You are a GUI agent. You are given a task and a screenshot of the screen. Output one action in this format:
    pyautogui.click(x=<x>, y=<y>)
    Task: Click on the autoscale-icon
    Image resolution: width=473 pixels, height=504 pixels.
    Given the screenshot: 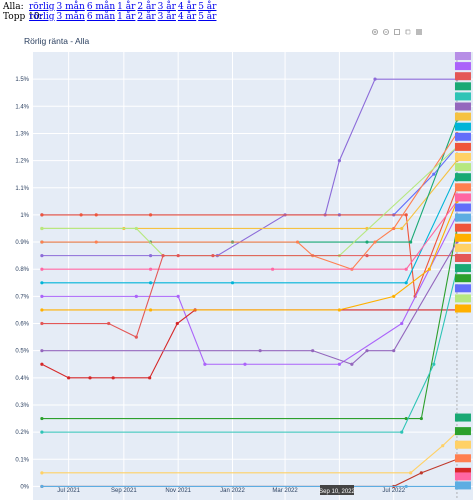 What is the action you would take?
    pyautogui.click(x=397, y=32)
    